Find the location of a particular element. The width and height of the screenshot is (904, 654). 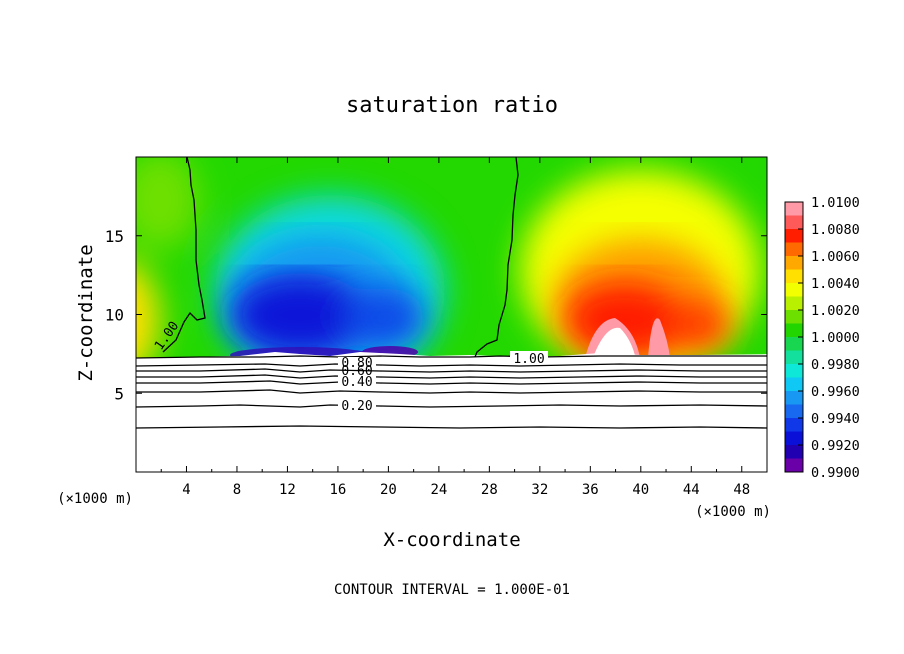

x-axis-label: X-coordinate is located at coordinates (451, 540).